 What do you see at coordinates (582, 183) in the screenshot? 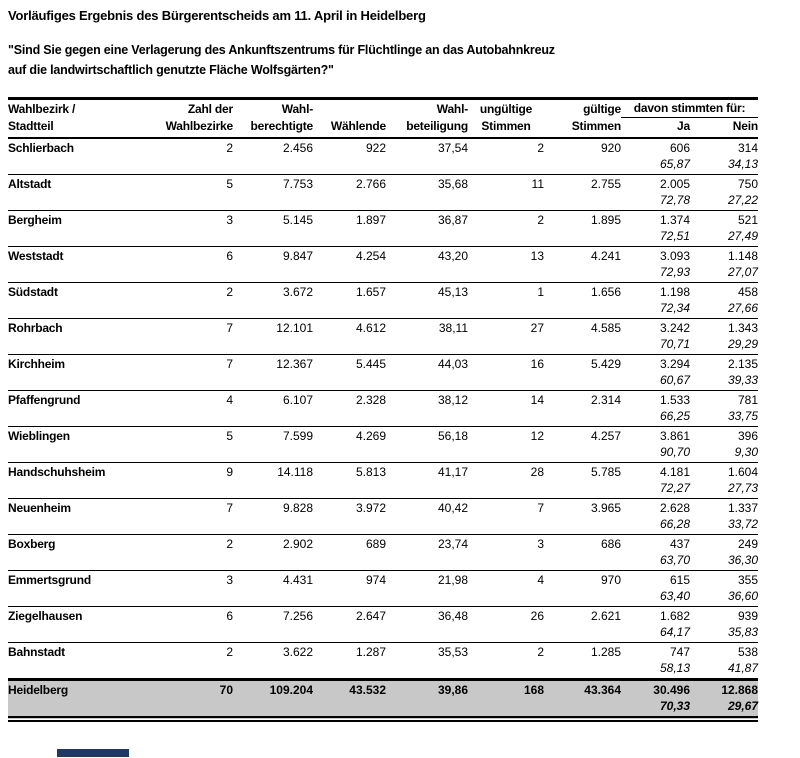
I see `cell-valid: 2.755` at bounding box center [582, 183].